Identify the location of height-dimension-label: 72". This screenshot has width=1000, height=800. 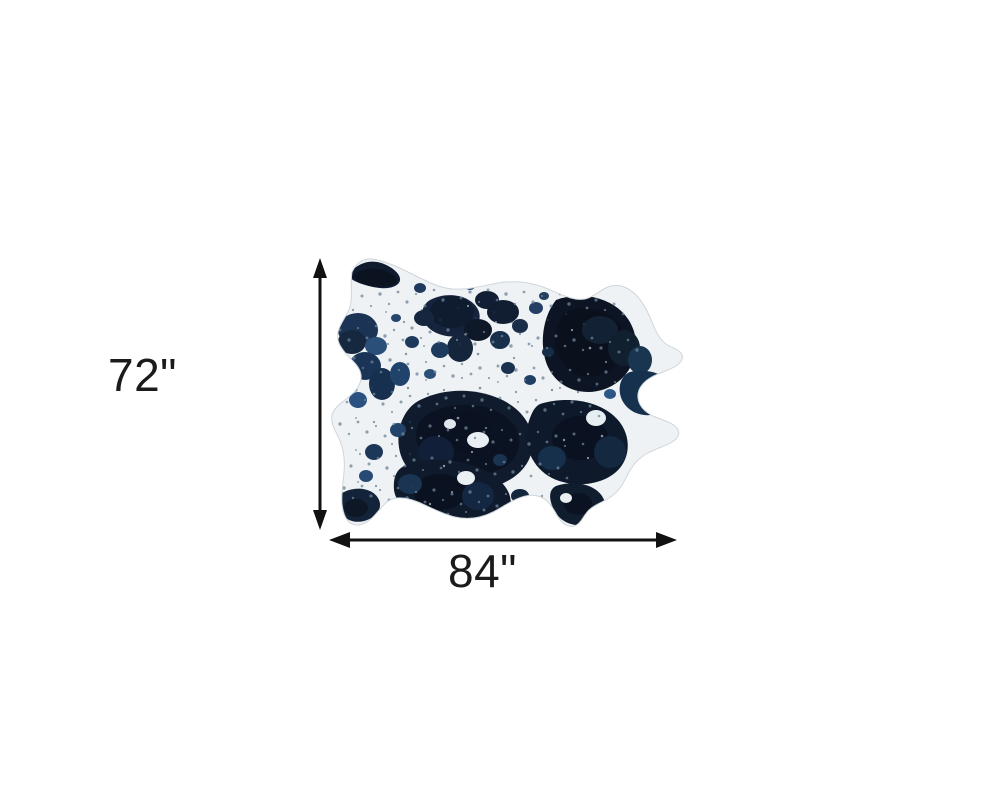
(142, 375).